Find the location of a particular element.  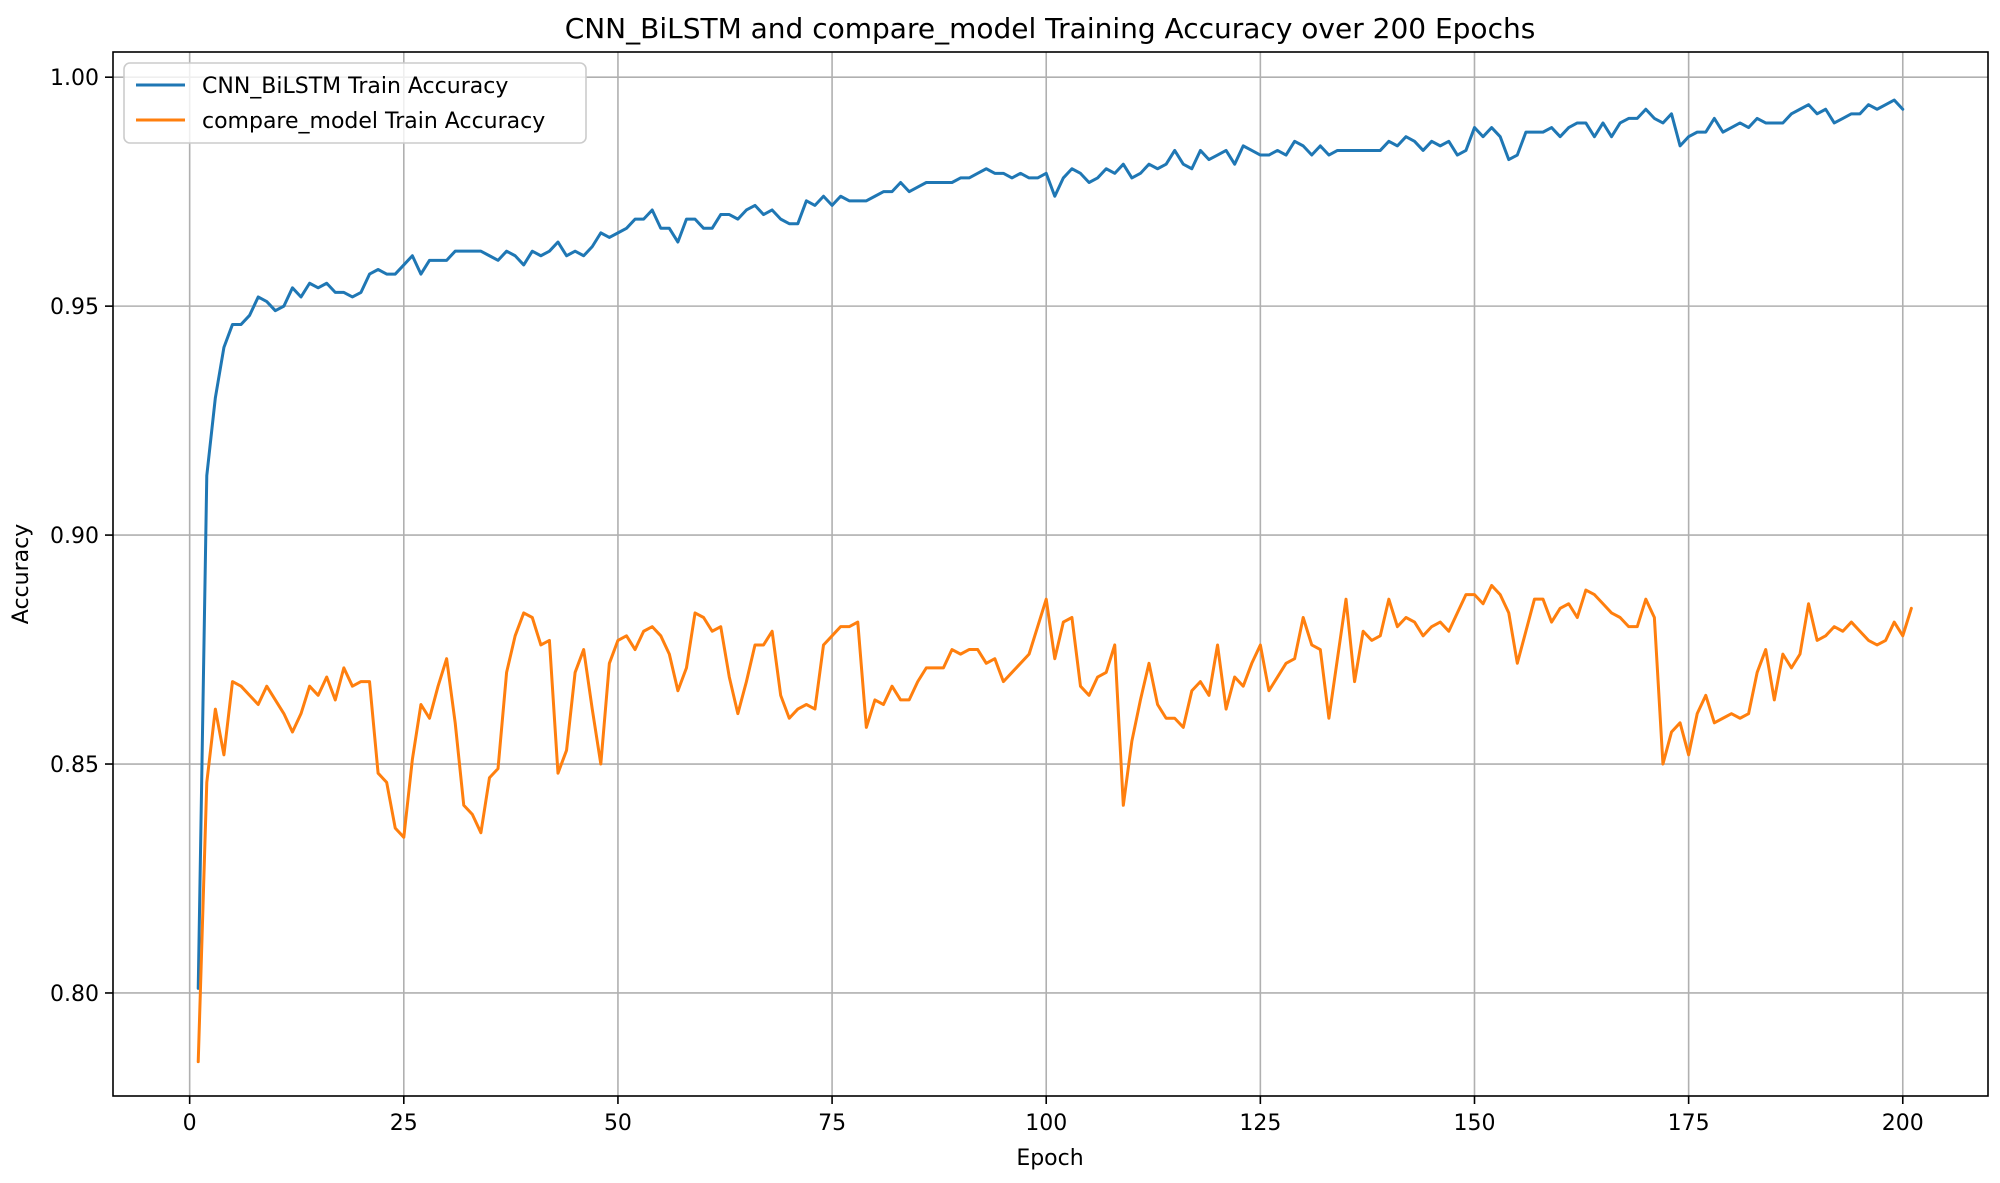

x-tick-label: 175 is located at coordinates (1689, 1123).